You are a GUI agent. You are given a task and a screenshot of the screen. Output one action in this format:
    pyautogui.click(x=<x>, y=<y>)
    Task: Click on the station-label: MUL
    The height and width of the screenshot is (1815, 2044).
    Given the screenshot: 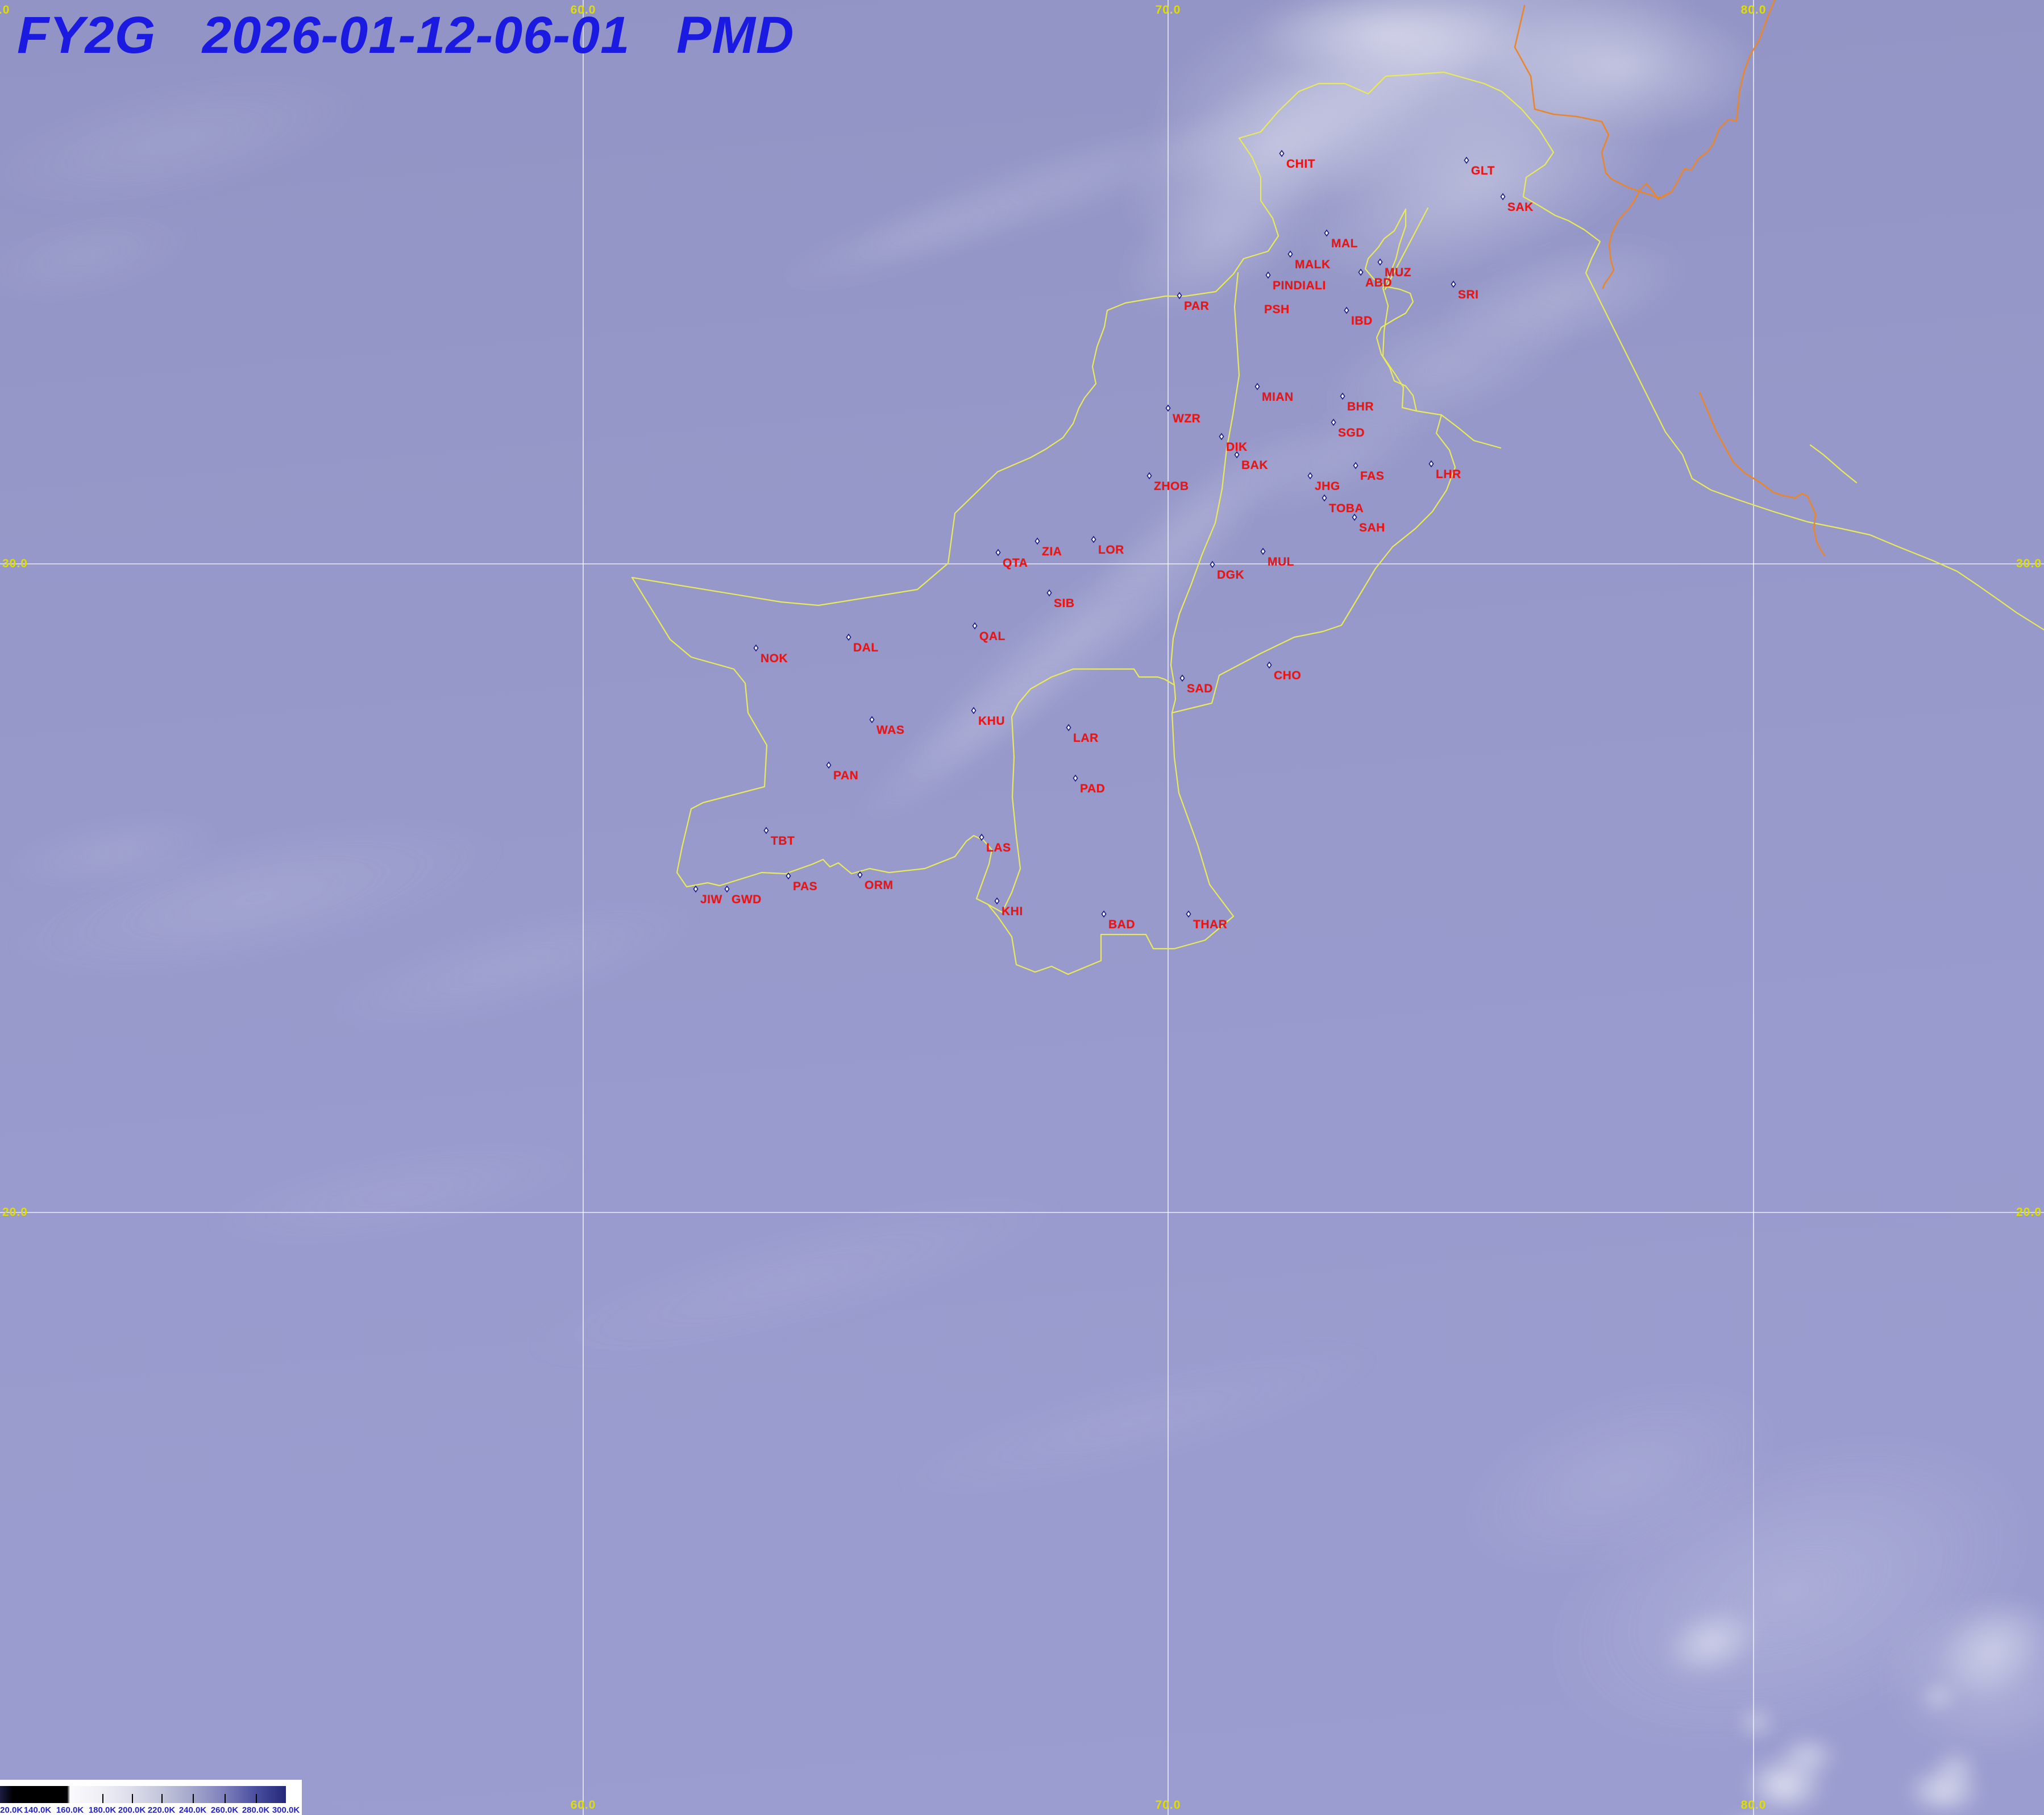 What is the action you would take?
    pyautogui.click(x=1281, y=561)
    